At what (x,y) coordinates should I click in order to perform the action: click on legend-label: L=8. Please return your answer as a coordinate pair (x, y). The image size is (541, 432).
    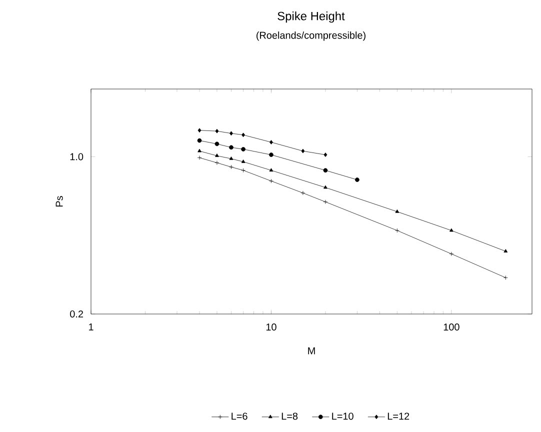
    Looking at the image, I should click on (290, 416).